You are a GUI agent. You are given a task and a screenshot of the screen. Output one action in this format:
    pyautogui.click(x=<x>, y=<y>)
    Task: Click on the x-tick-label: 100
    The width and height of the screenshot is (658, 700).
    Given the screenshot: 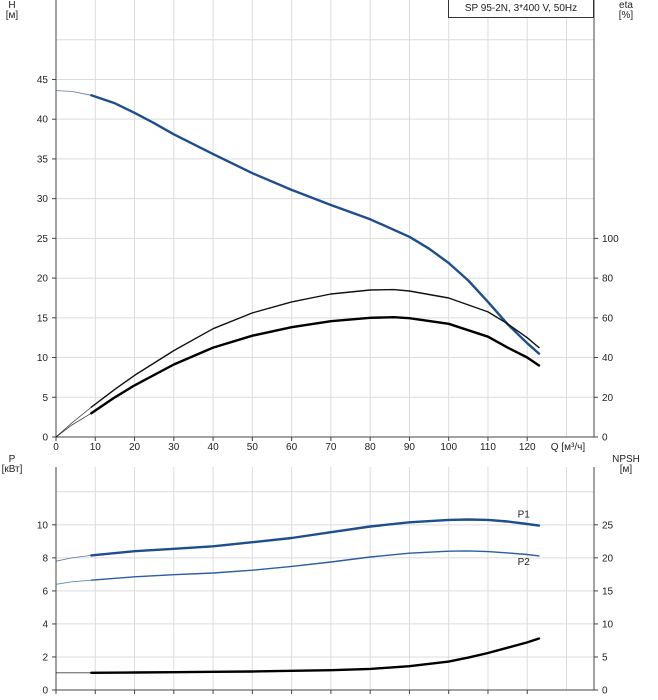 What is the action you would take?
    pyautogui.click(x=448, y=447)
    